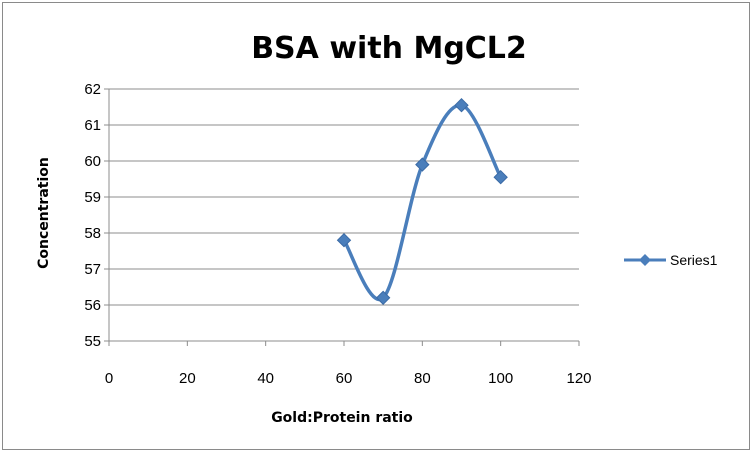 Image resolution: width=754 pixels, height=454 pixels. What do you see at coordinates (645, 260) in the screenshot?
I see `legend-marker-series1` at bounding box center [645, 260].